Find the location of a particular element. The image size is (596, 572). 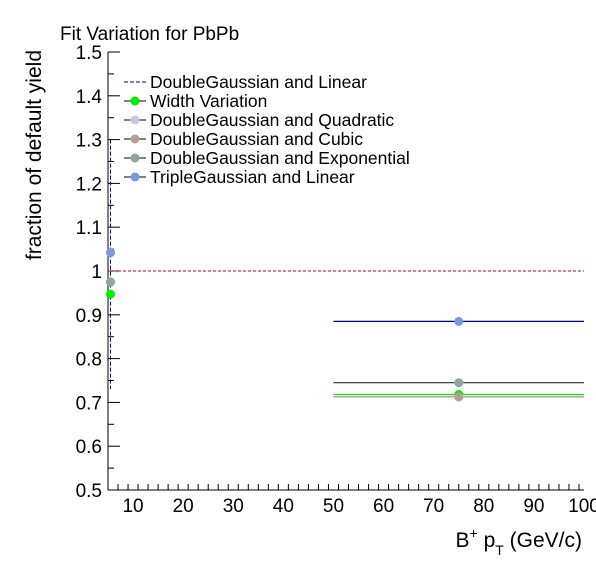

x-tick-label: 100 is located at coordinates (582, 506).